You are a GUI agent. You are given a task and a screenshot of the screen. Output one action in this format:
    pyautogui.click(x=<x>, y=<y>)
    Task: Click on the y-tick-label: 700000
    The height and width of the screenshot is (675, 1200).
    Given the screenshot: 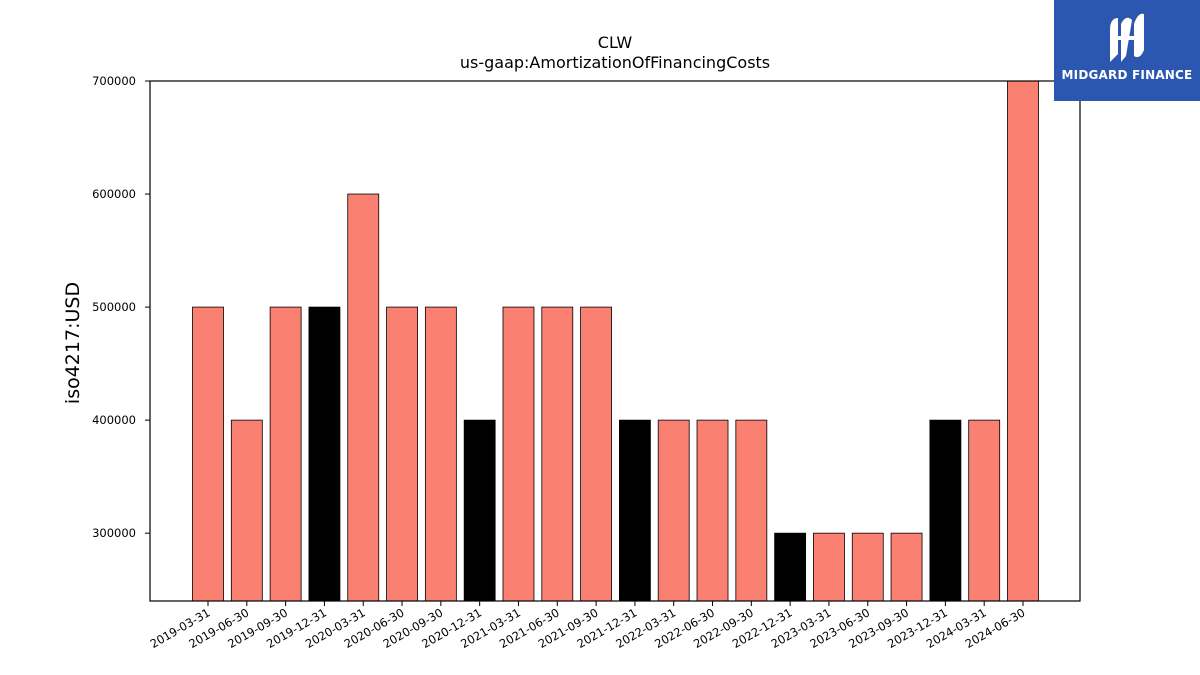 What is the action you would take?
    pyautogui.click(x=114, y=81)
    